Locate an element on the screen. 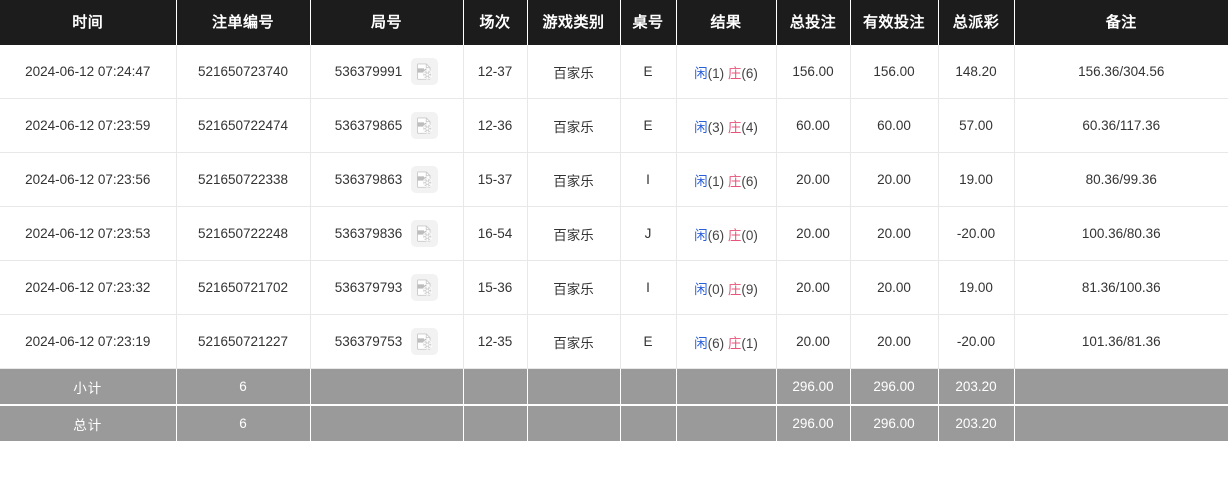 The height and width of the screenshot is (493, 1228). cell-time: 2024-06-12 07:24:47 is located at coordinates (88, 72).